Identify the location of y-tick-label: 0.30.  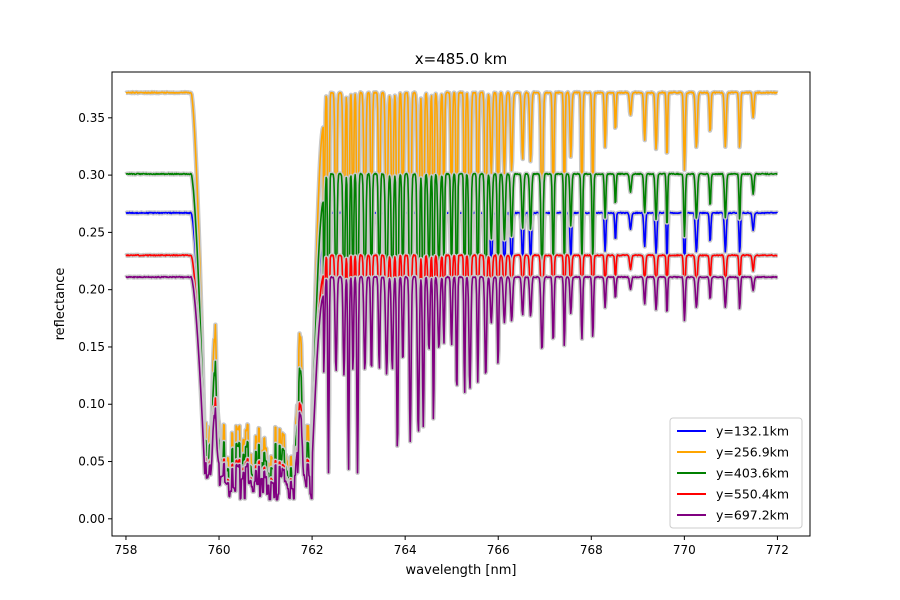
(91, 175).